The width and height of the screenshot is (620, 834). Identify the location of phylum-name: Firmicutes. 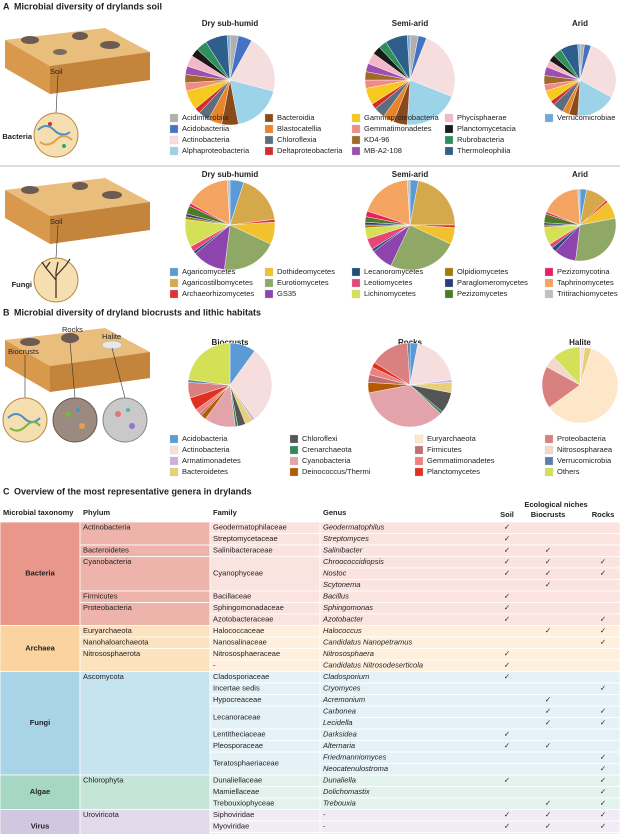
(100, 596).